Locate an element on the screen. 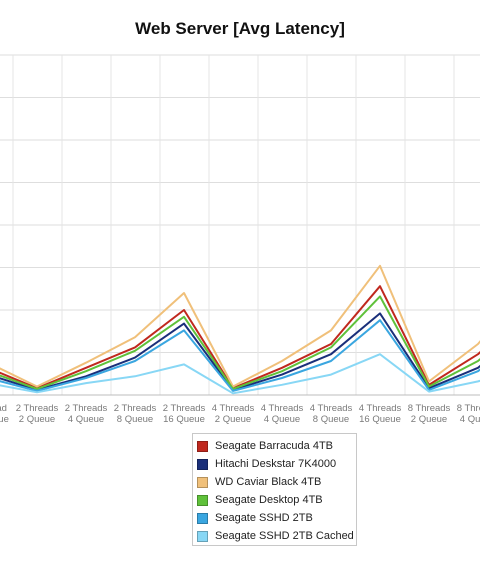 The height and width of the screenshot is (566, 480). legend-label: Seagate SSHD 2TB is located at coordinates (264, 518).